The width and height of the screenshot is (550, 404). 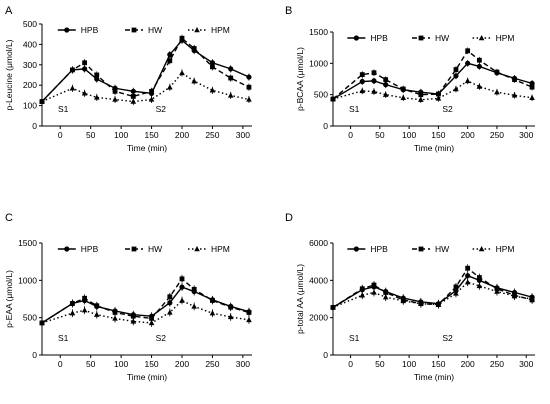 I want to click on y-tick-label: 100, so click(x=30, y=106).